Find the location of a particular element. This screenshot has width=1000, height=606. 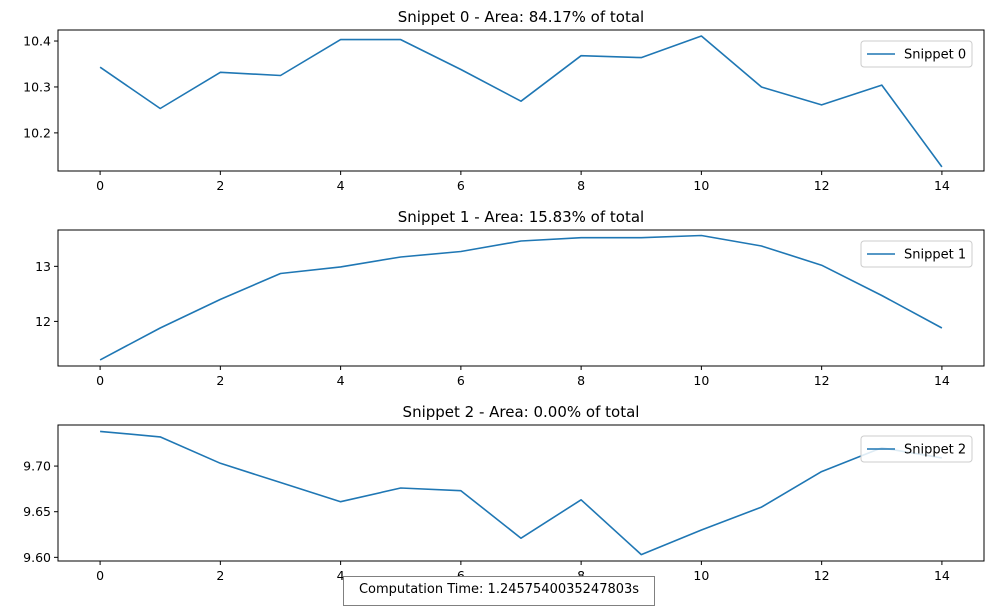

legend: Snippet 2 is located at coordinates (916, 449).